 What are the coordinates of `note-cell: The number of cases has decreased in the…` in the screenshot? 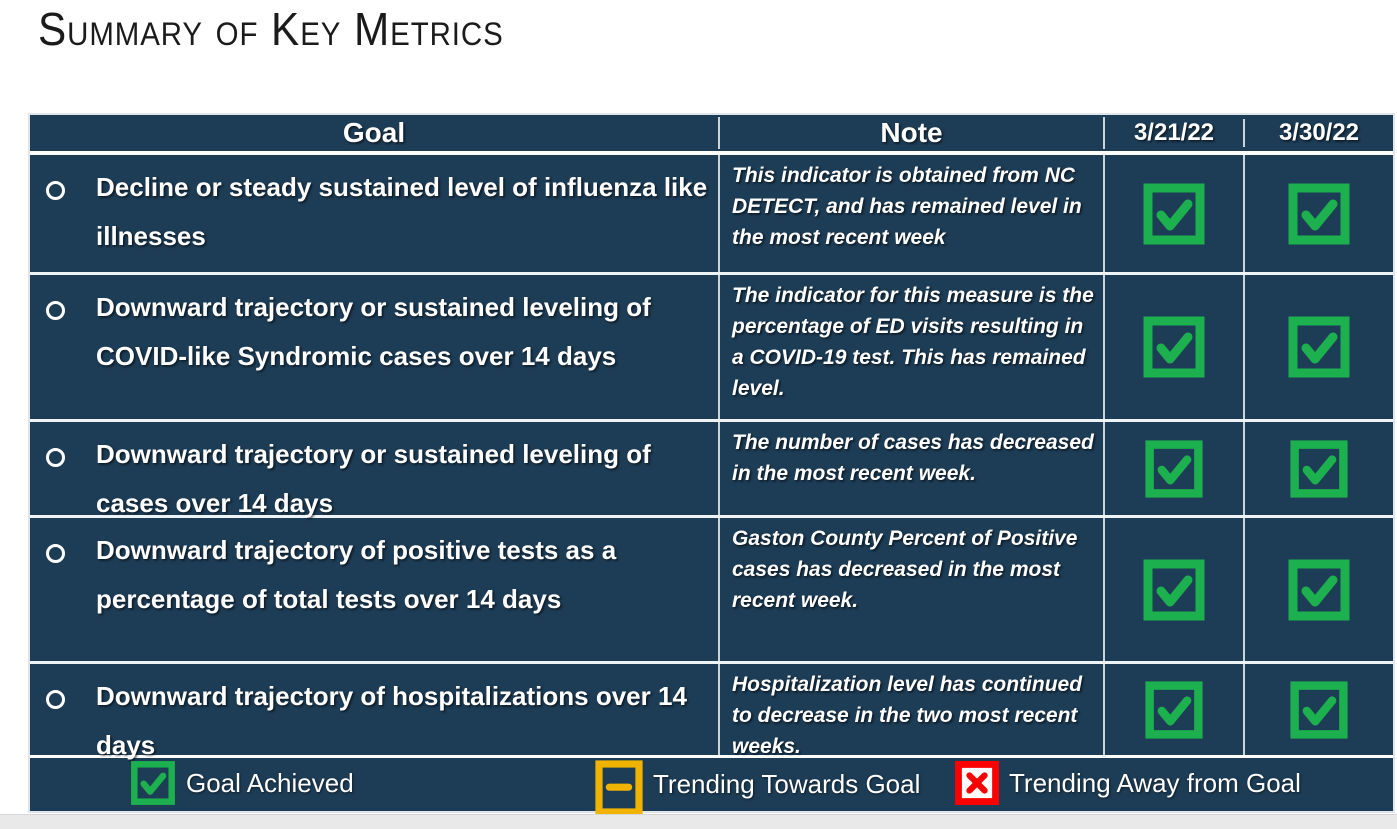 It's located at (912, 468).